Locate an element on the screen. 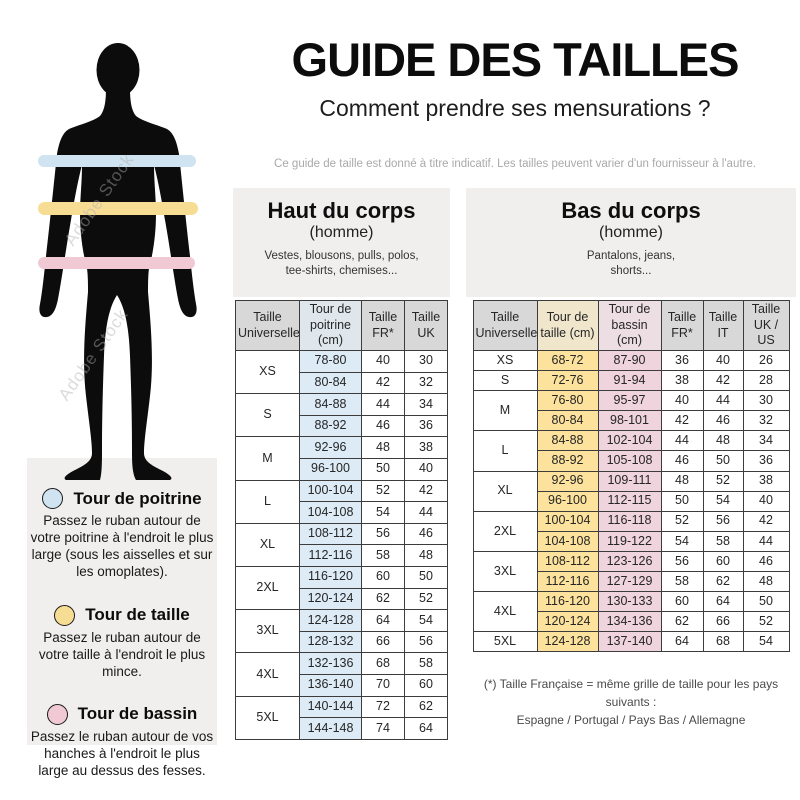 This screenshot has width=800, height=800. table-row: 88-92 46 36 is located at coordinates (342, 426).